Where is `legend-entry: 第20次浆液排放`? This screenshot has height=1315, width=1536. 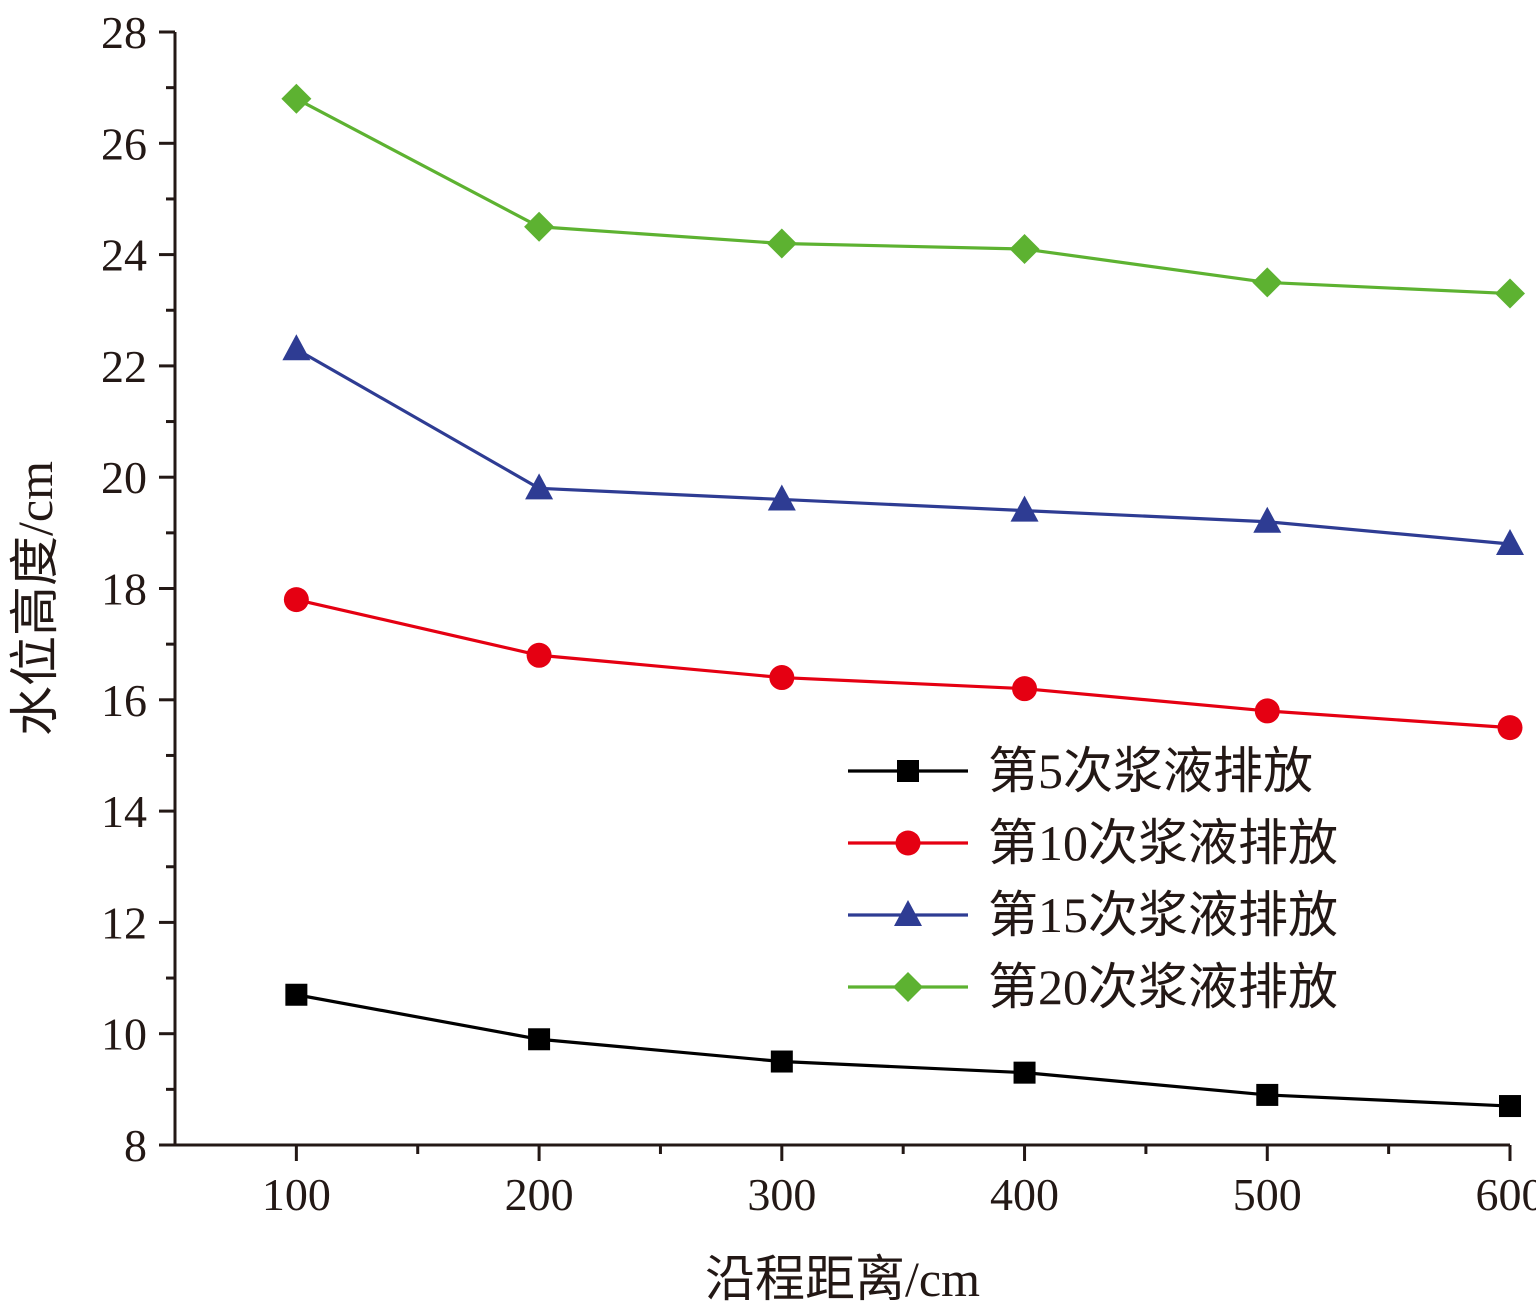
legend-entry: 第20次浆液排放 is located at coordinates (1093, 987).